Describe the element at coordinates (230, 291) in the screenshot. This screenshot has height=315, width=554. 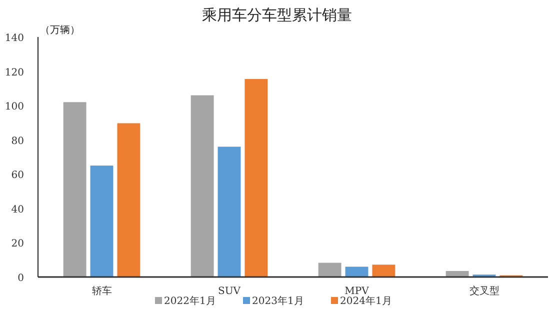
I see `x-tick-label: SUV` at that location.